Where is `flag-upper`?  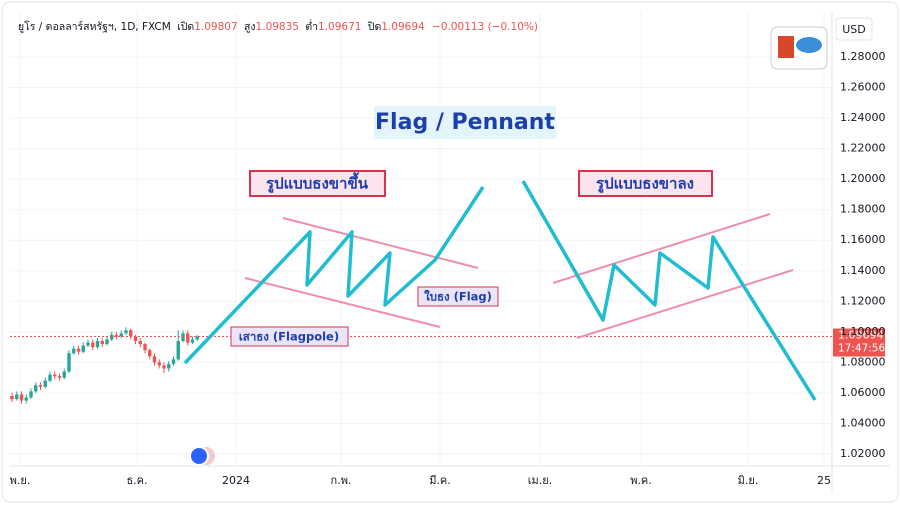 flag-upper is located at coordinates (380, 243).